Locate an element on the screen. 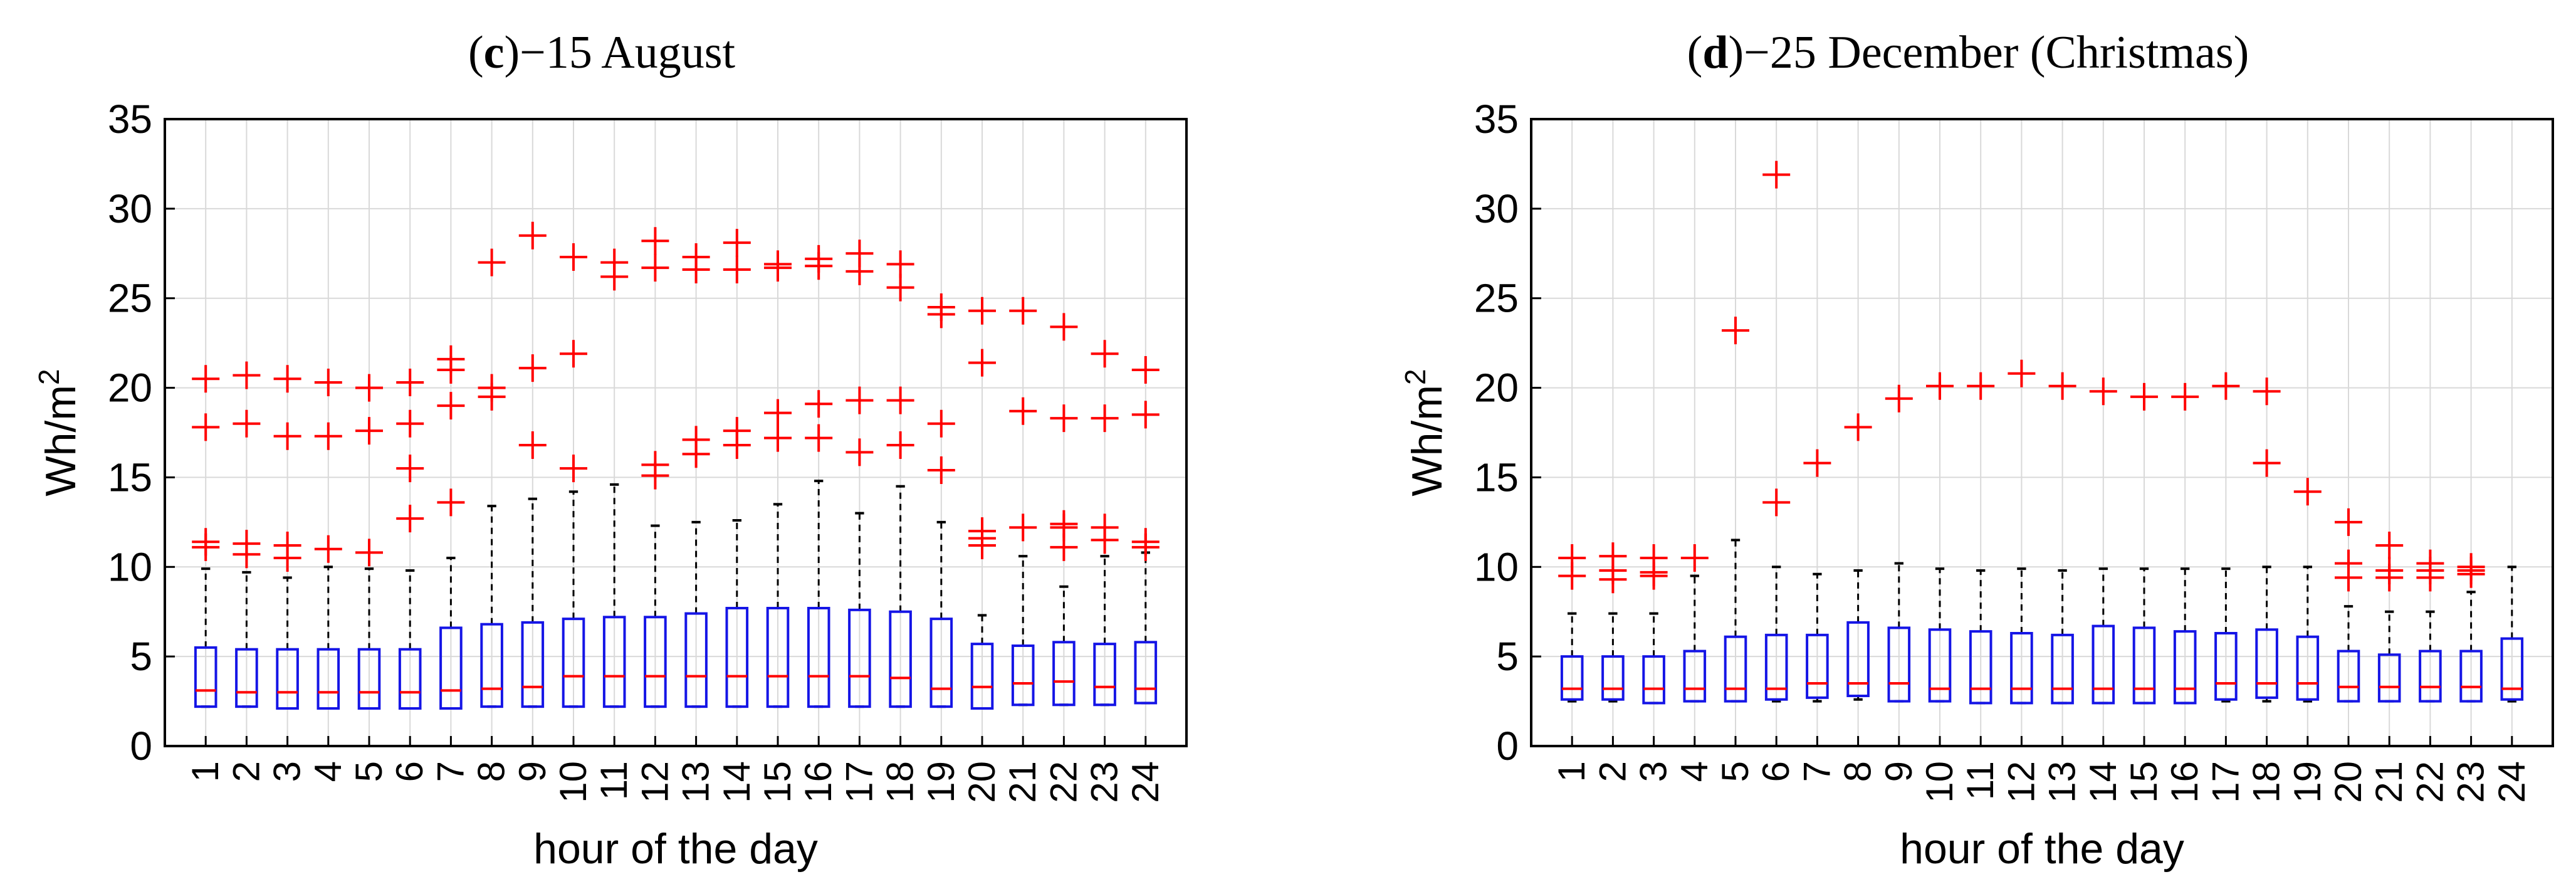 Image resolution: width=2576 pixels, height=894 pixels. x-tick-label: 6 is located at coordinates (1776, 771).